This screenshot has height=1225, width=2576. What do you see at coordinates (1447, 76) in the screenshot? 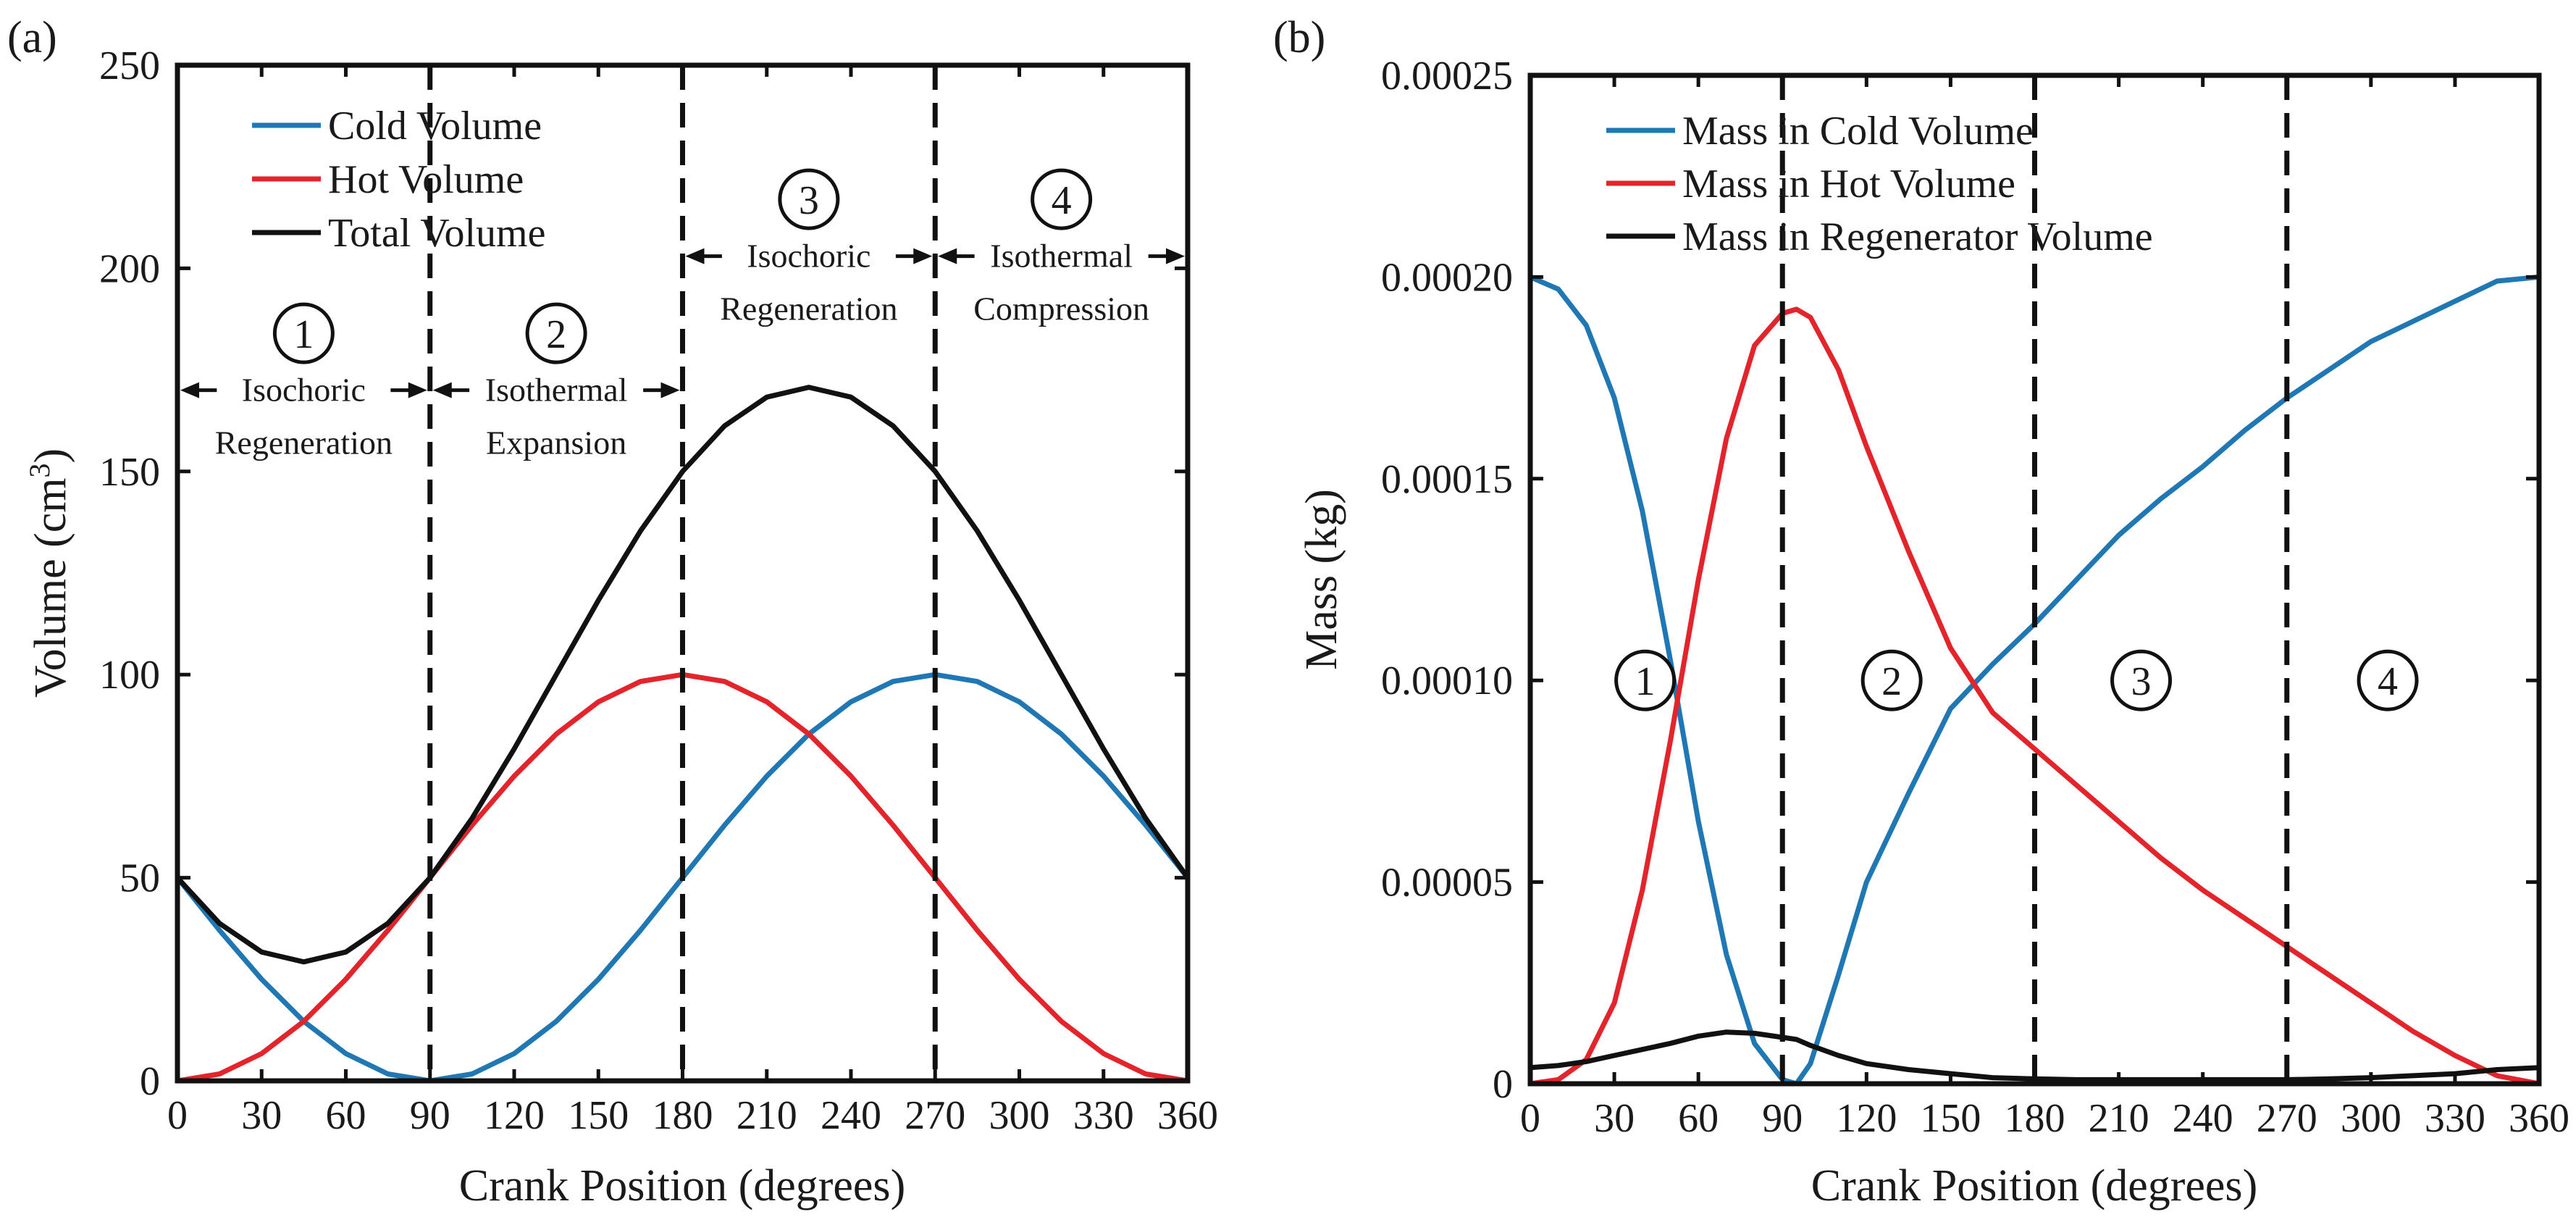
I see `b-y-tick-label: 0.00025` at bounding box center [1447, 76].